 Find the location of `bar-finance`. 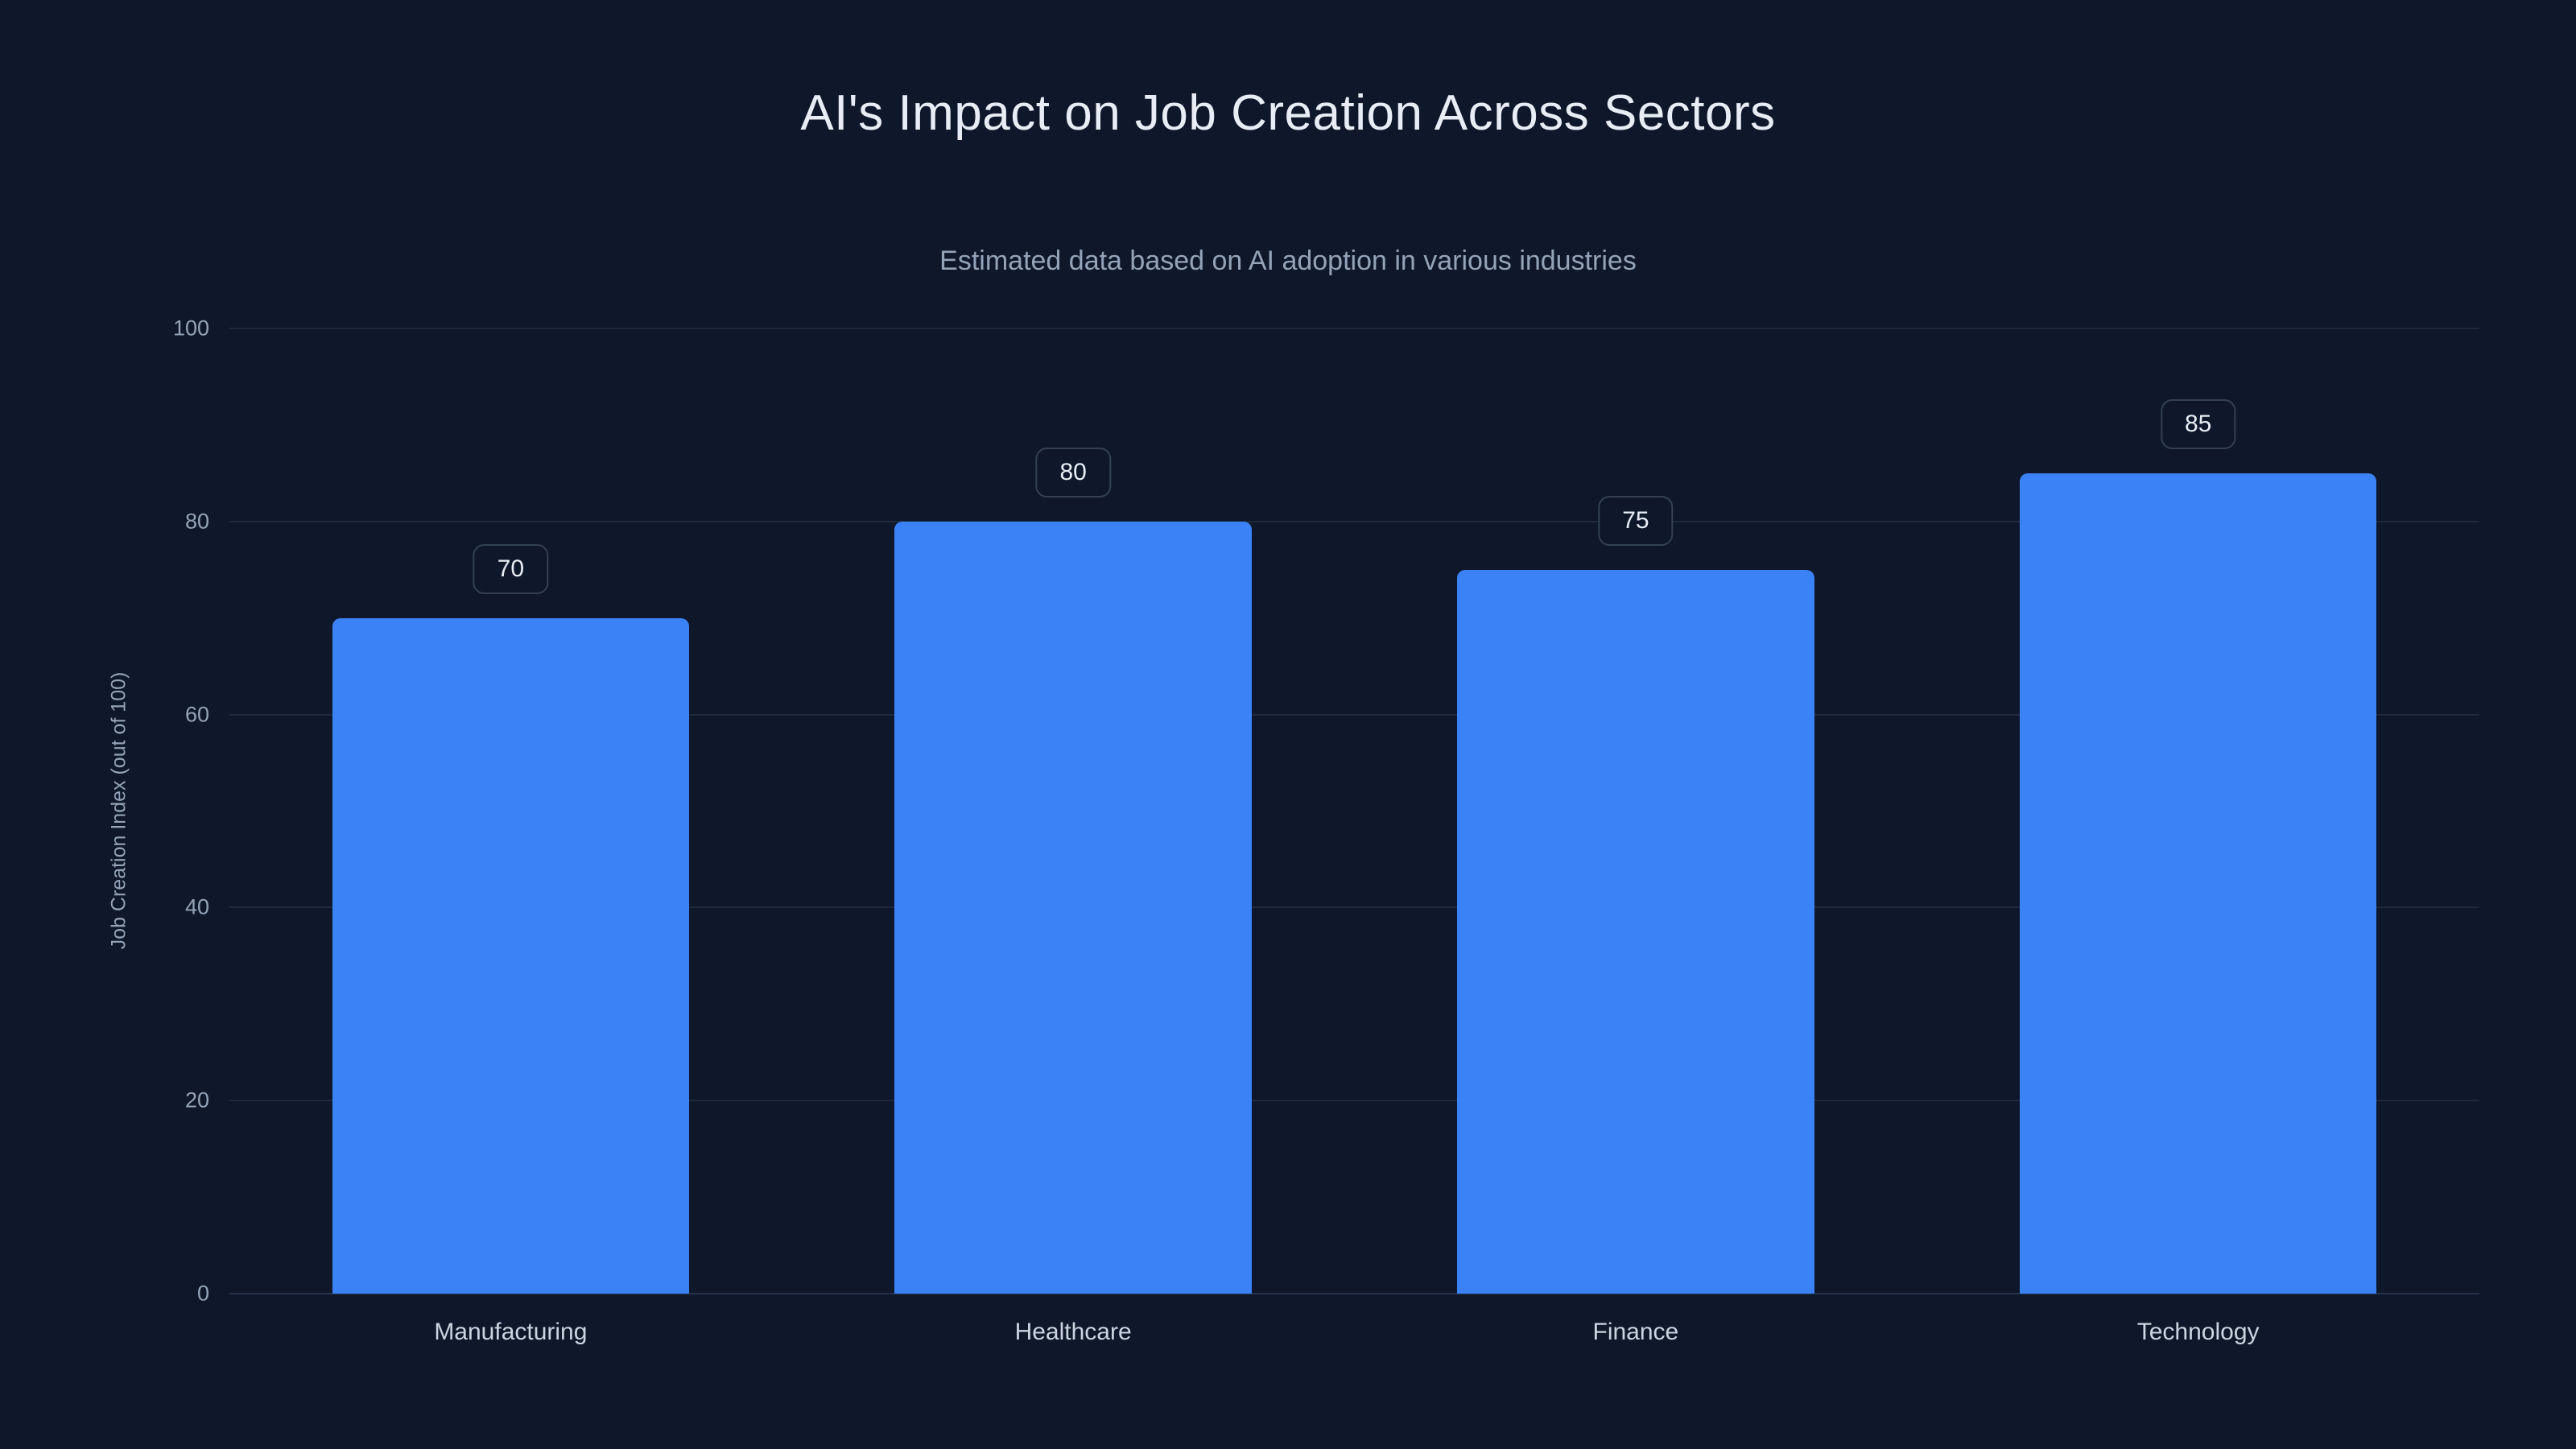

bar-finance is located at coordinates (1635, 931).